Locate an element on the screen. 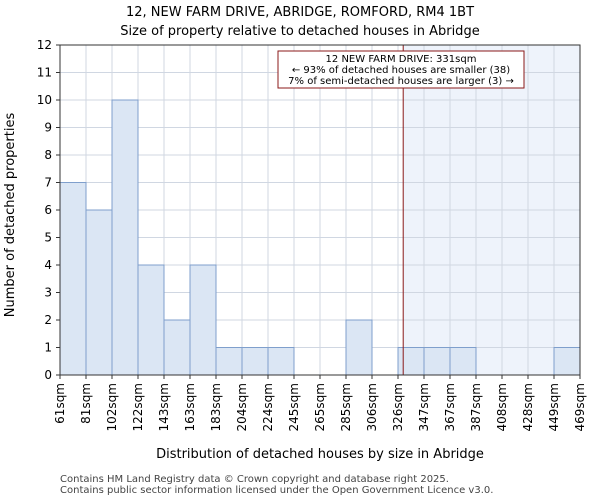  bar-449sqm is located at coordinates (567, 361).